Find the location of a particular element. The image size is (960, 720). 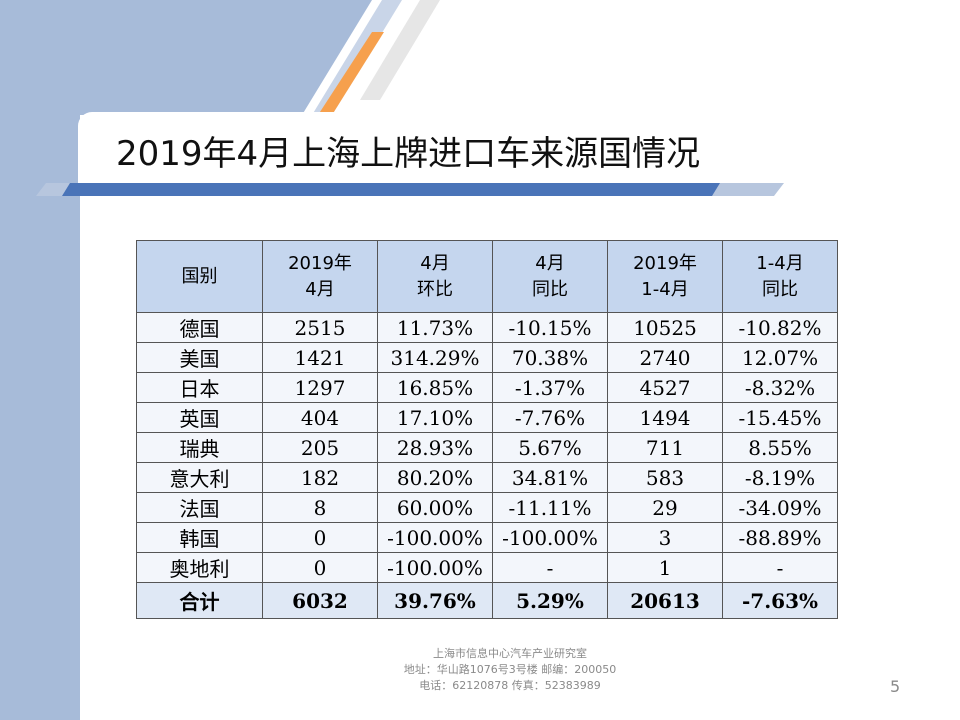

cell-value: -88.89% is located at coordinates (780, 537).